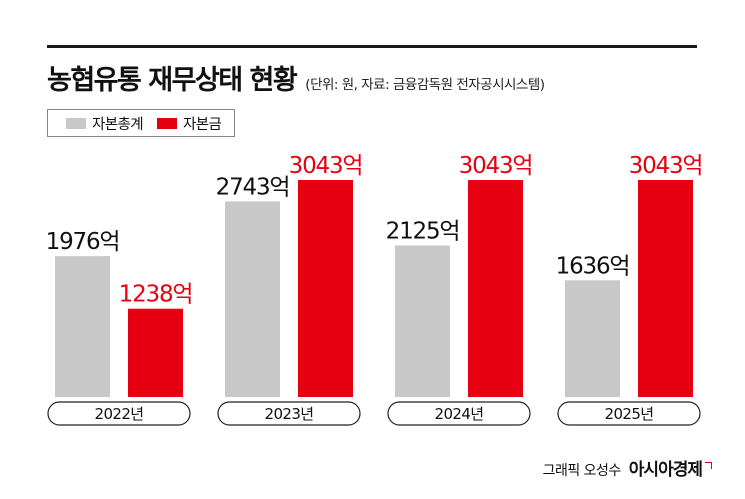 Image resolution: width=745 pixels, height=499 pixels. I want to click on legend-item-capital: 자본금, so click(189, 123).